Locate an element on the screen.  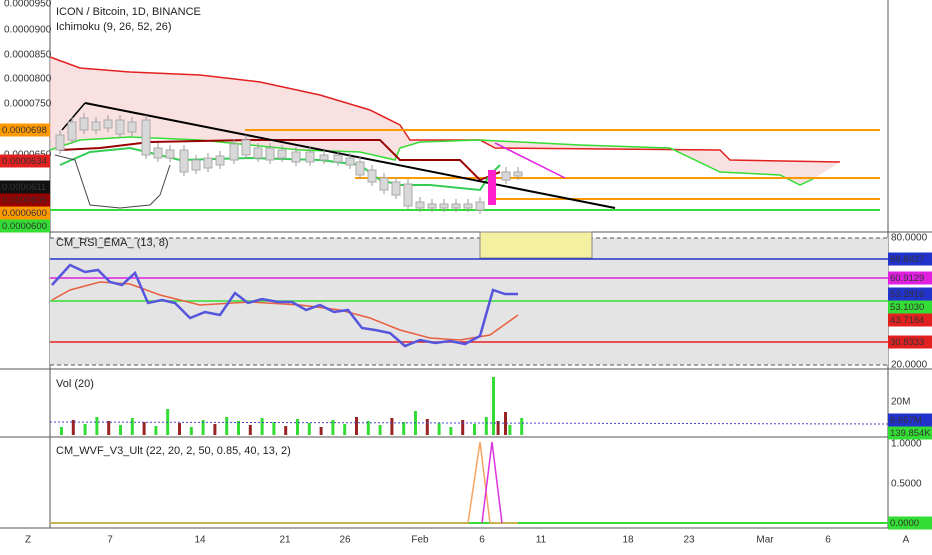
badge-label: 43.7184 is located at coordinates (907, 320).